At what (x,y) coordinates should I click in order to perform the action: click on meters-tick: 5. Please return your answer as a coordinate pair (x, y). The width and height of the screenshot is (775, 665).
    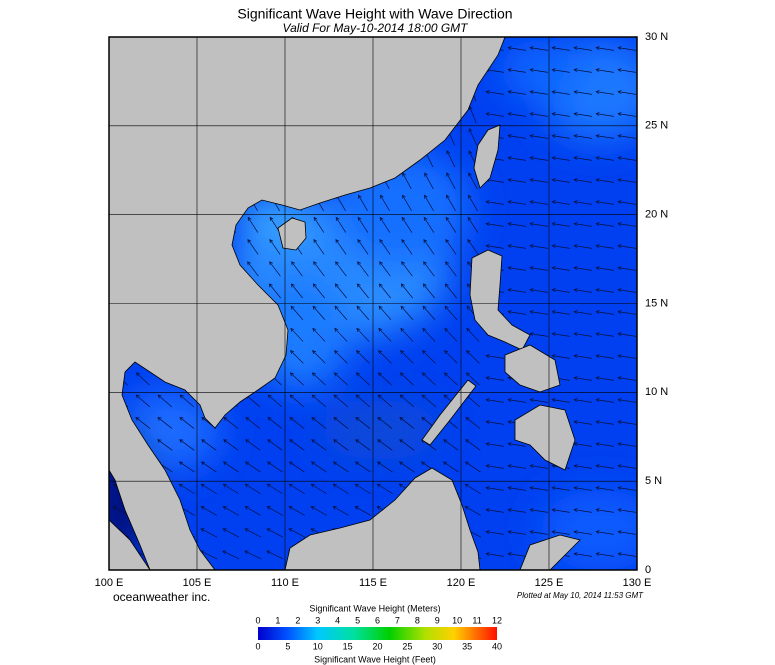
    Looking at the image, I should click on (357, 620).